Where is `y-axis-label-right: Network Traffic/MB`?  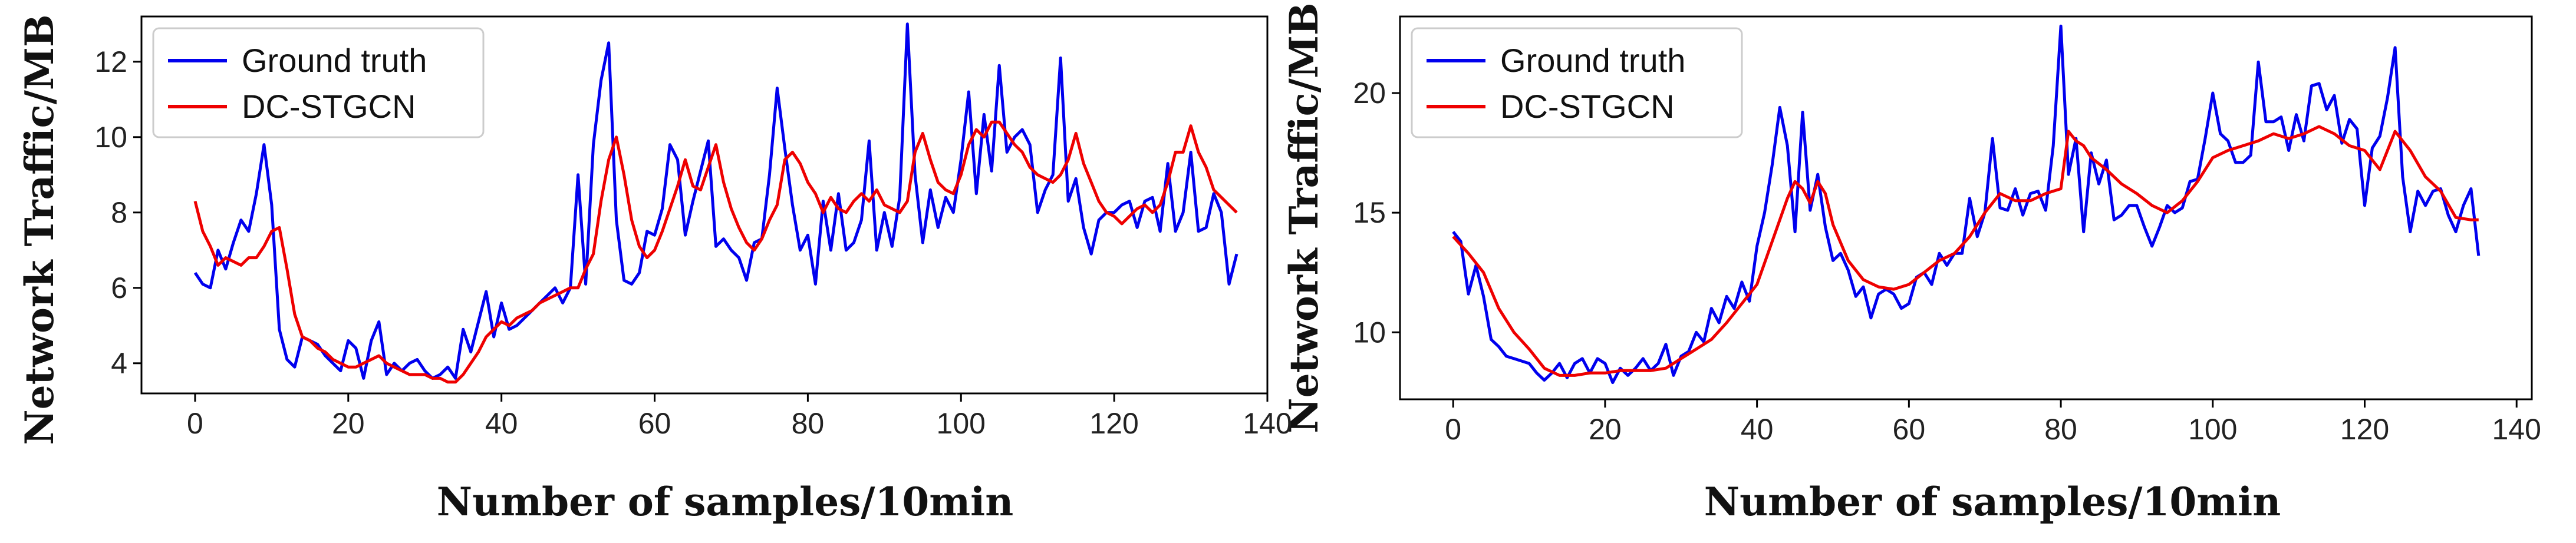 y-axis-label-right: Network Traffic/MB is located at coordinates (1304, 217).